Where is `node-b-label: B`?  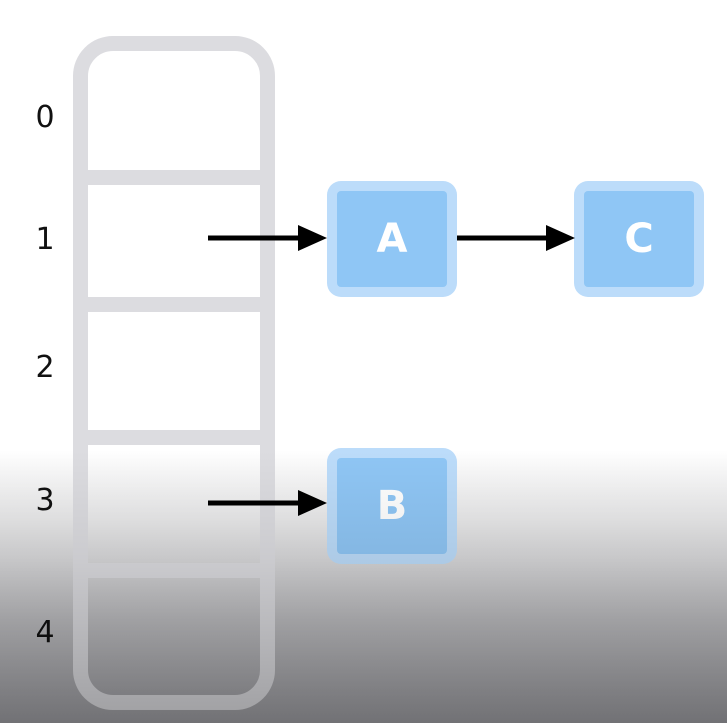 node-b-label: B is located at coordinates (392, 506).